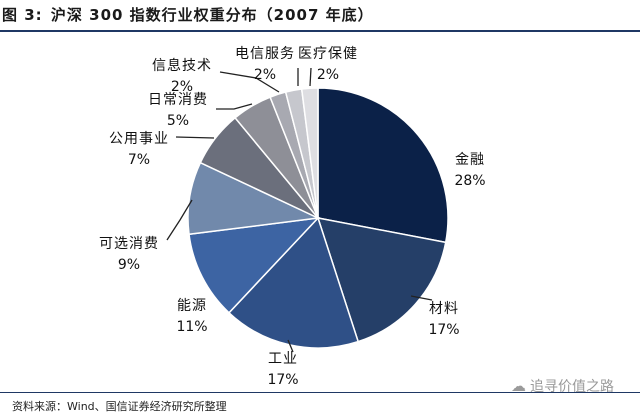  Describe the element at coordinates (119, 406) in the screenshot. I see `source-note: 资料来源：Wind、国信证券经济研究所整理` at that location.